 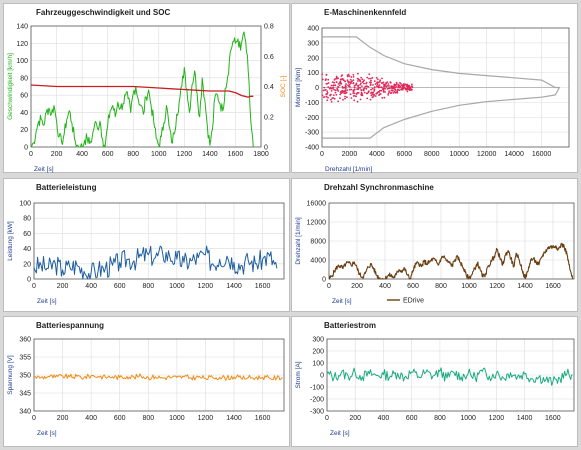 What do you see at coordinates (269, 87) in the screenshot?
I see `y2-tick-label: 0.4` at bounding box center [269, 87].